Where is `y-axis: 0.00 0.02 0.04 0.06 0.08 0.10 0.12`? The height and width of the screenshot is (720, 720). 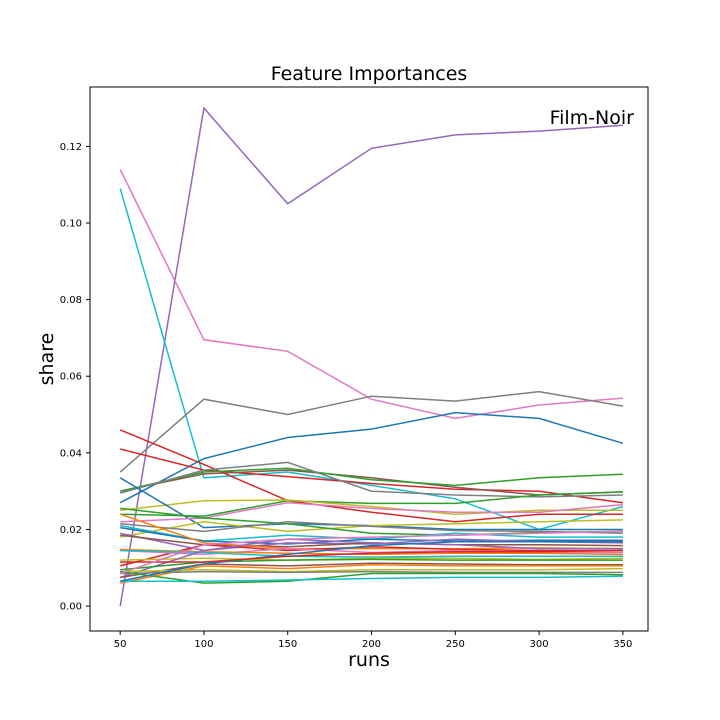
y-axis: 0.00 0.02 0.04 0.06 0.08 0.10 0.12 is located at coordinates (75, 377).